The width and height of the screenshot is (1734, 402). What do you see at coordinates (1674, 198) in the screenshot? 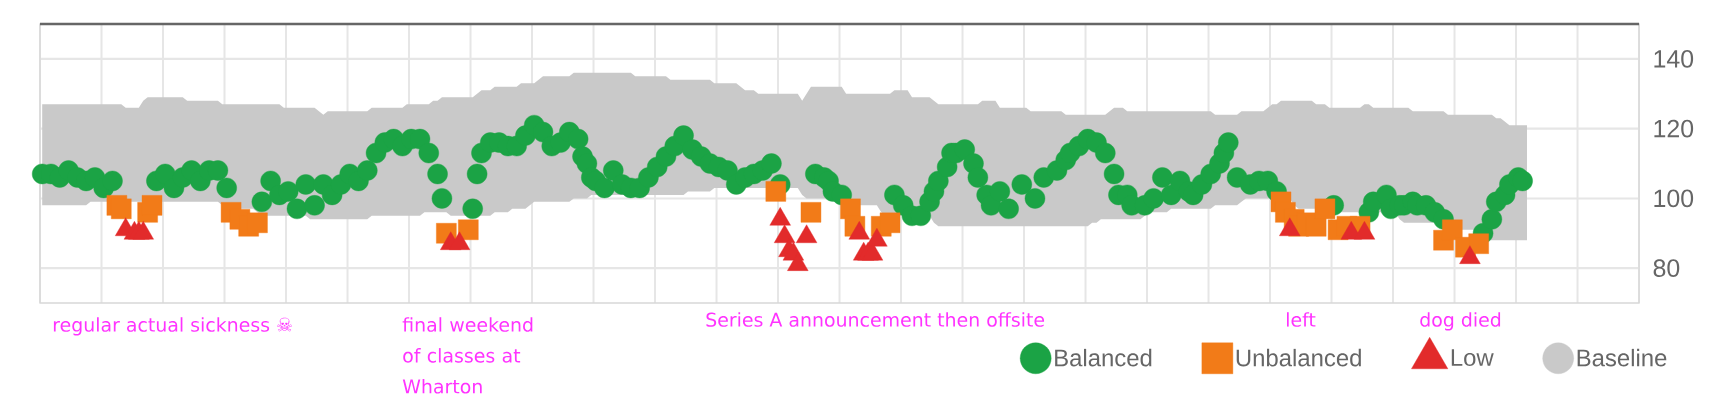
I see `y-tick-label: 100` at bounding box center [1674, 198].